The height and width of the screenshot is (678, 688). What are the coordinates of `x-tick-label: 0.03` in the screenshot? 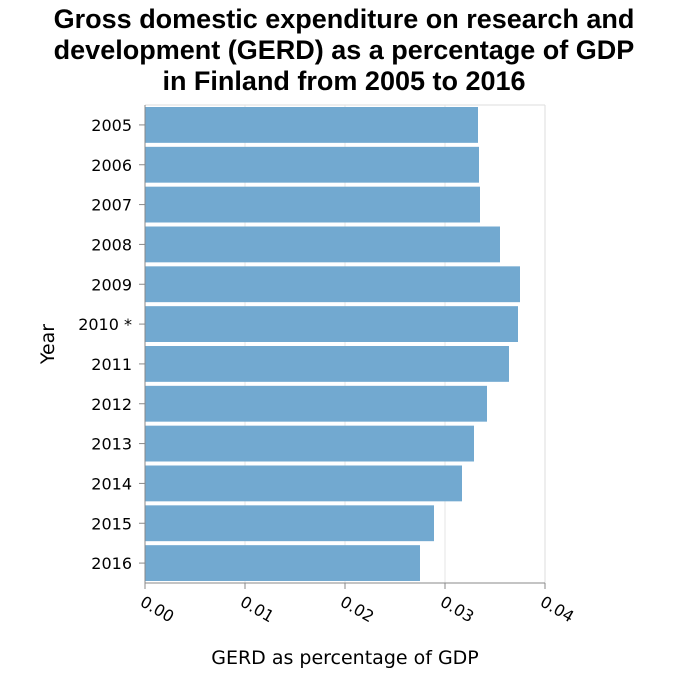 It's located at (457, 609).